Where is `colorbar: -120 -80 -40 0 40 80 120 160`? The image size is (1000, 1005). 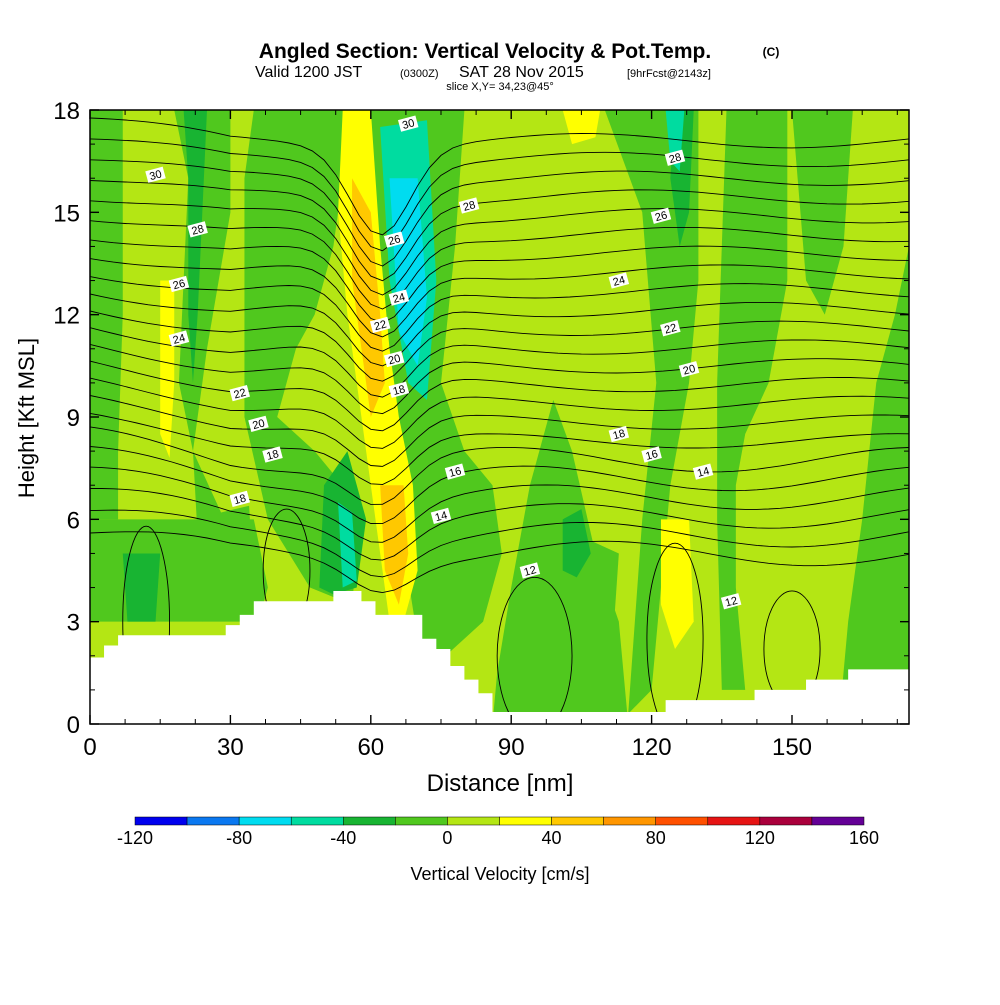 colorbar: -120 -80 -40 0 40 80 120 160 is located at coordinates (498, 832).